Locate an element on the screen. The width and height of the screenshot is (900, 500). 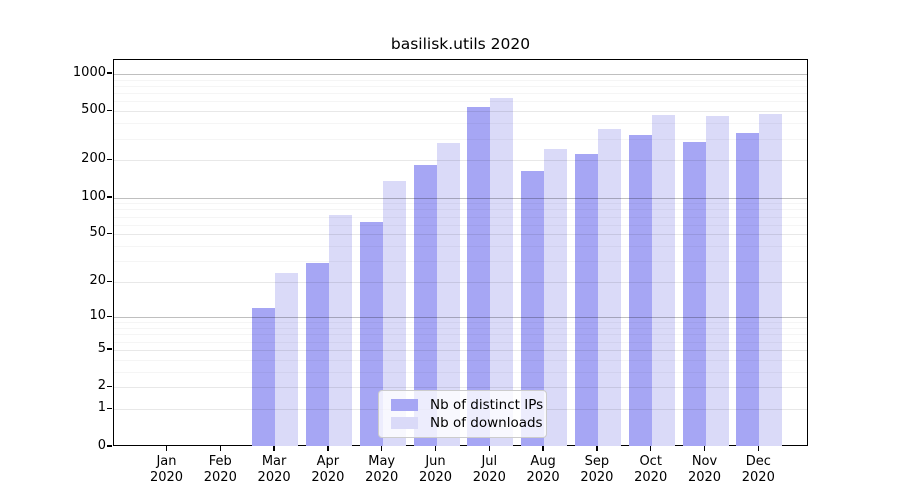
y-tick-label: 10 is located at coordinates (97, 316).